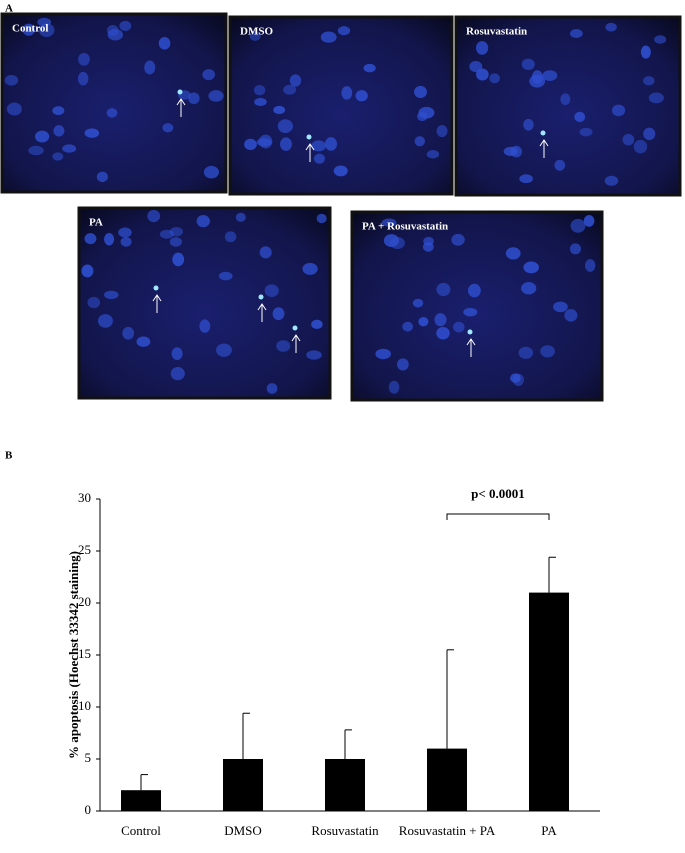  Describe the element at coordinates (496, 32) in the screenshot. I see `micrograph-label: Rosuvastatin` at that location.